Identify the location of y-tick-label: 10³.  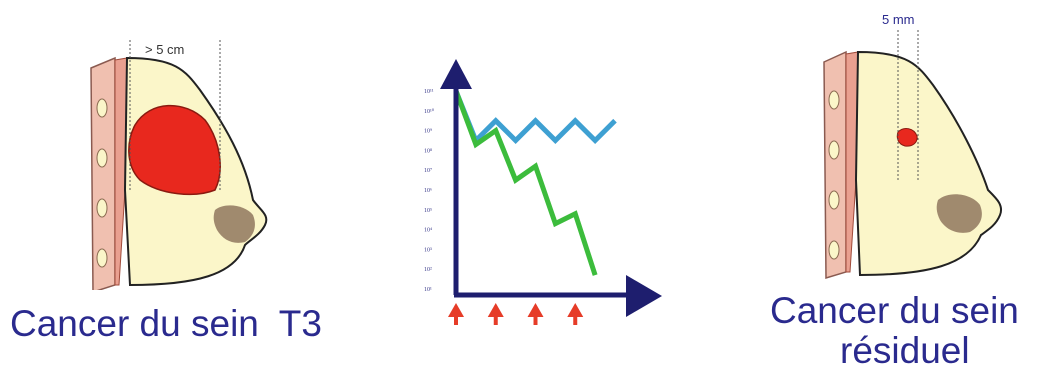
(428, 250).